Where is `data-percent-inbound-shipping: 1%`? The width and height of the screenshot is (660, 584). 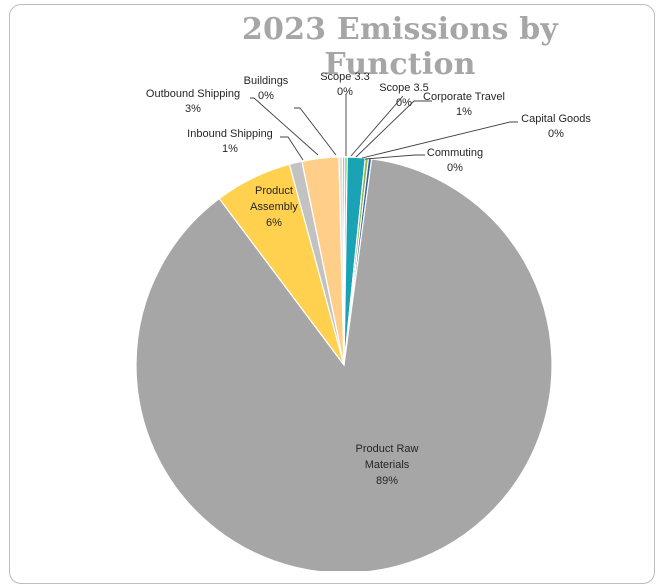 data-percent-inbound-shipping: 1% is located at coordinates (230, 149).